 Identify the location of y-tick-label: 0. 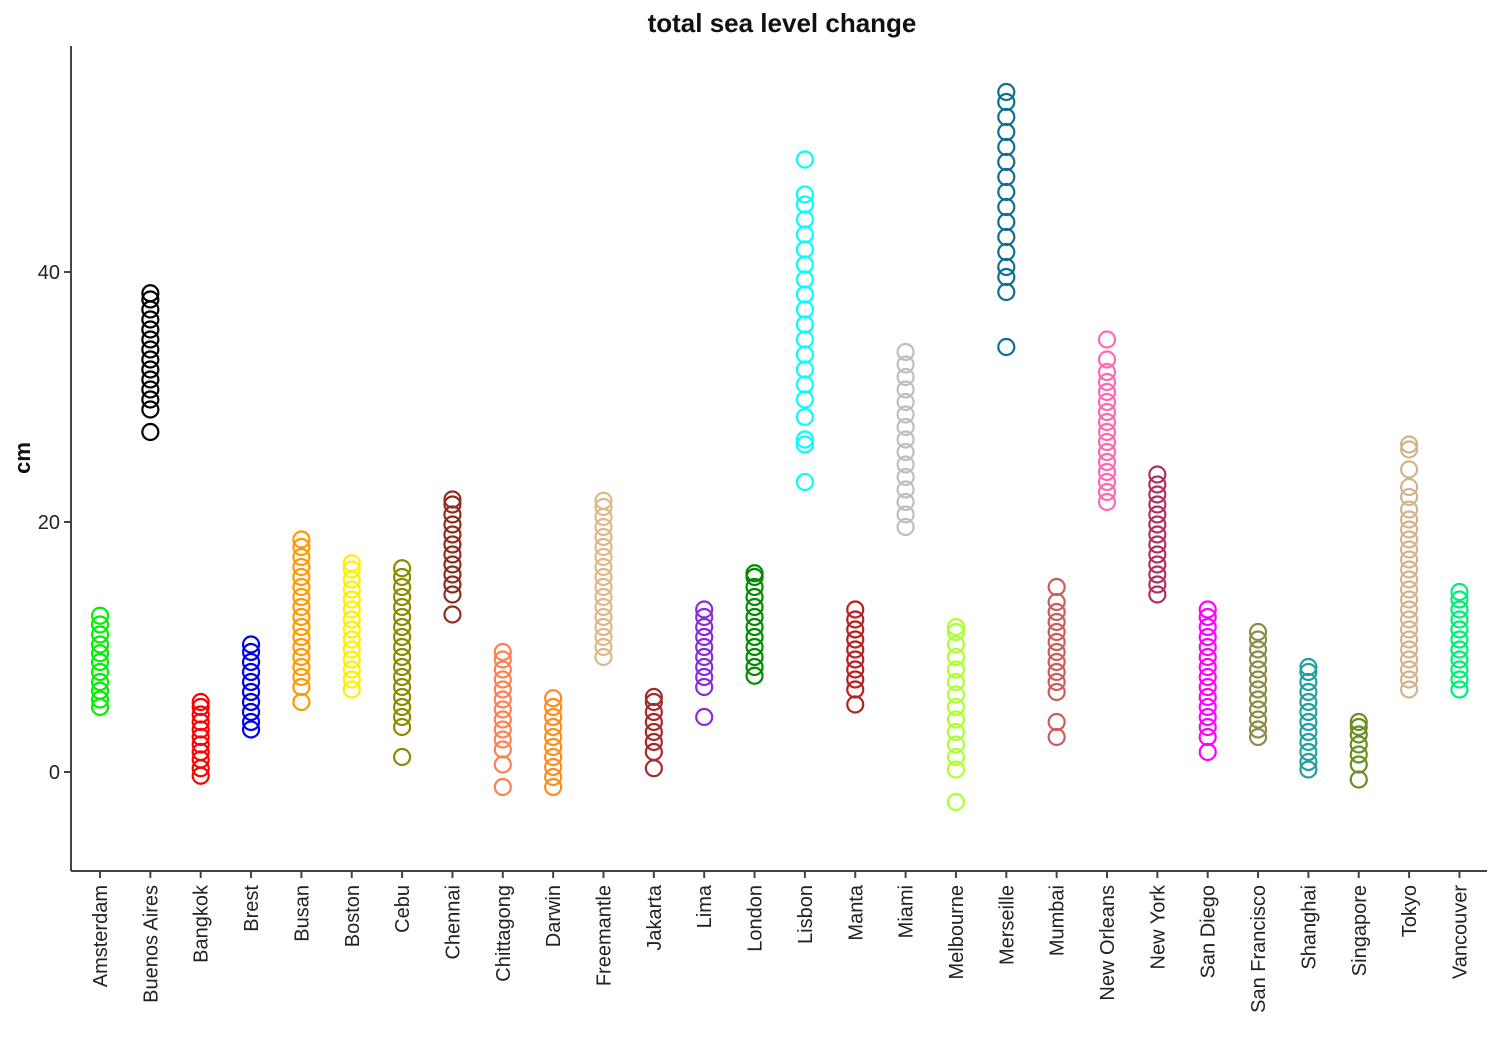
(54, 773).